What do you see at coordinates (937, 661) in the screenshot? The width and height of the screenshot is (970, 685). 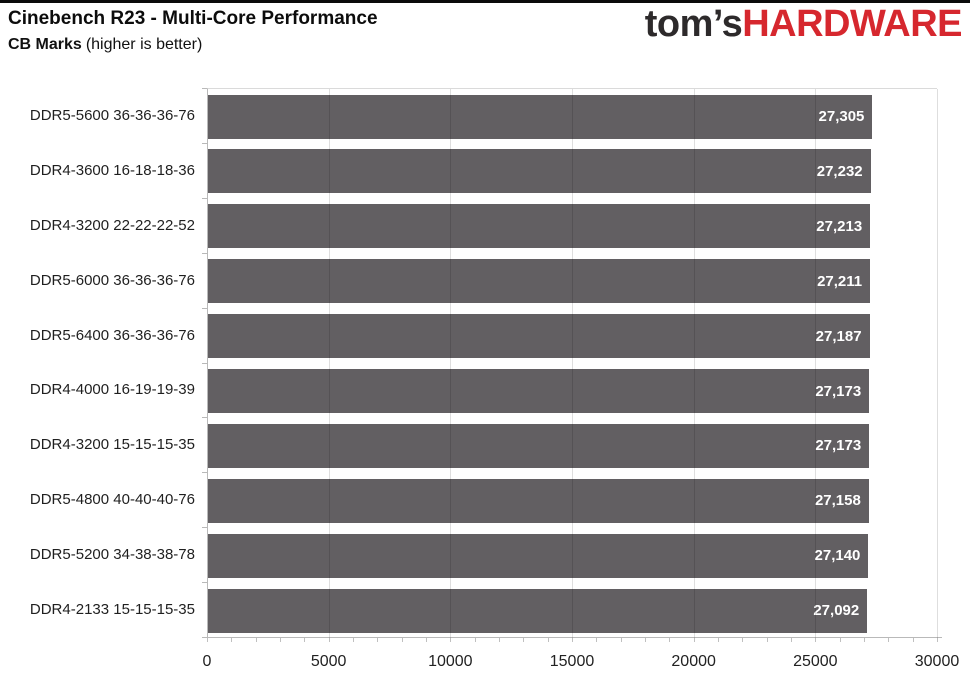 I see `x-tick-label: 30000` at bounding box center [937, 661].